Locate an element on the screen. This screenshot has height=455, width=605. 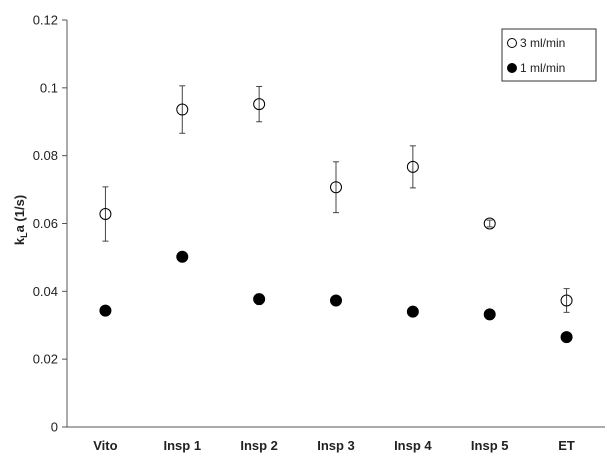
legend-label-1ml: 1 ml/min is located at coordinates (542, 68).